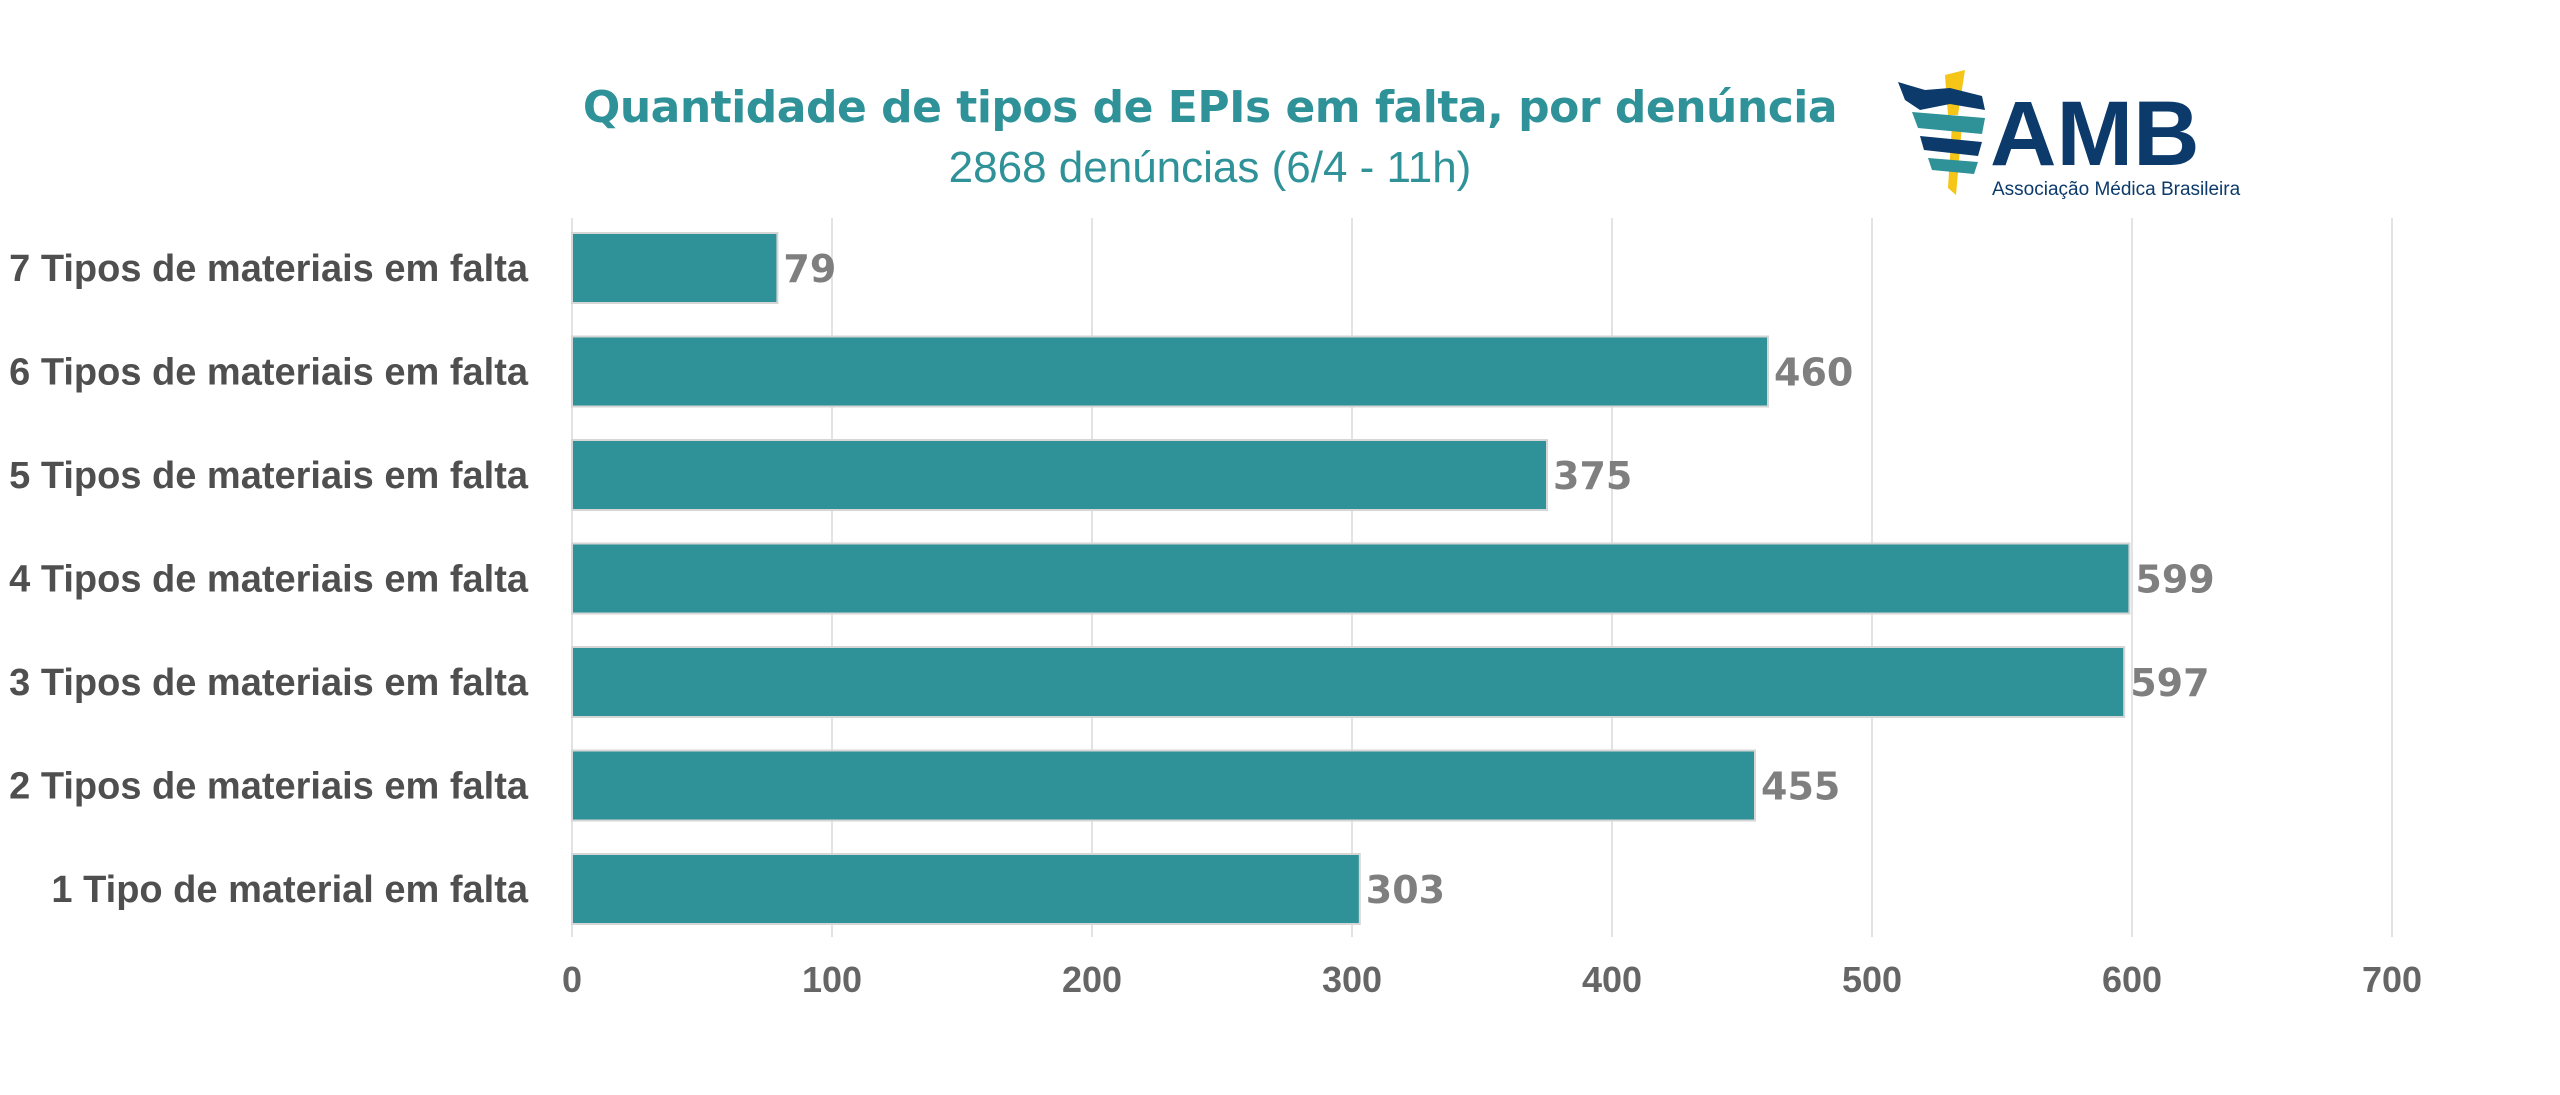 The width and height of the screenshot is (2560, 1095). What do you see at coordinates (1210, 167) in the screenshot?
I see `chart-subtitle: 2868 denúncias (6/4 - 11h)` at bounding box center [1210, 167].